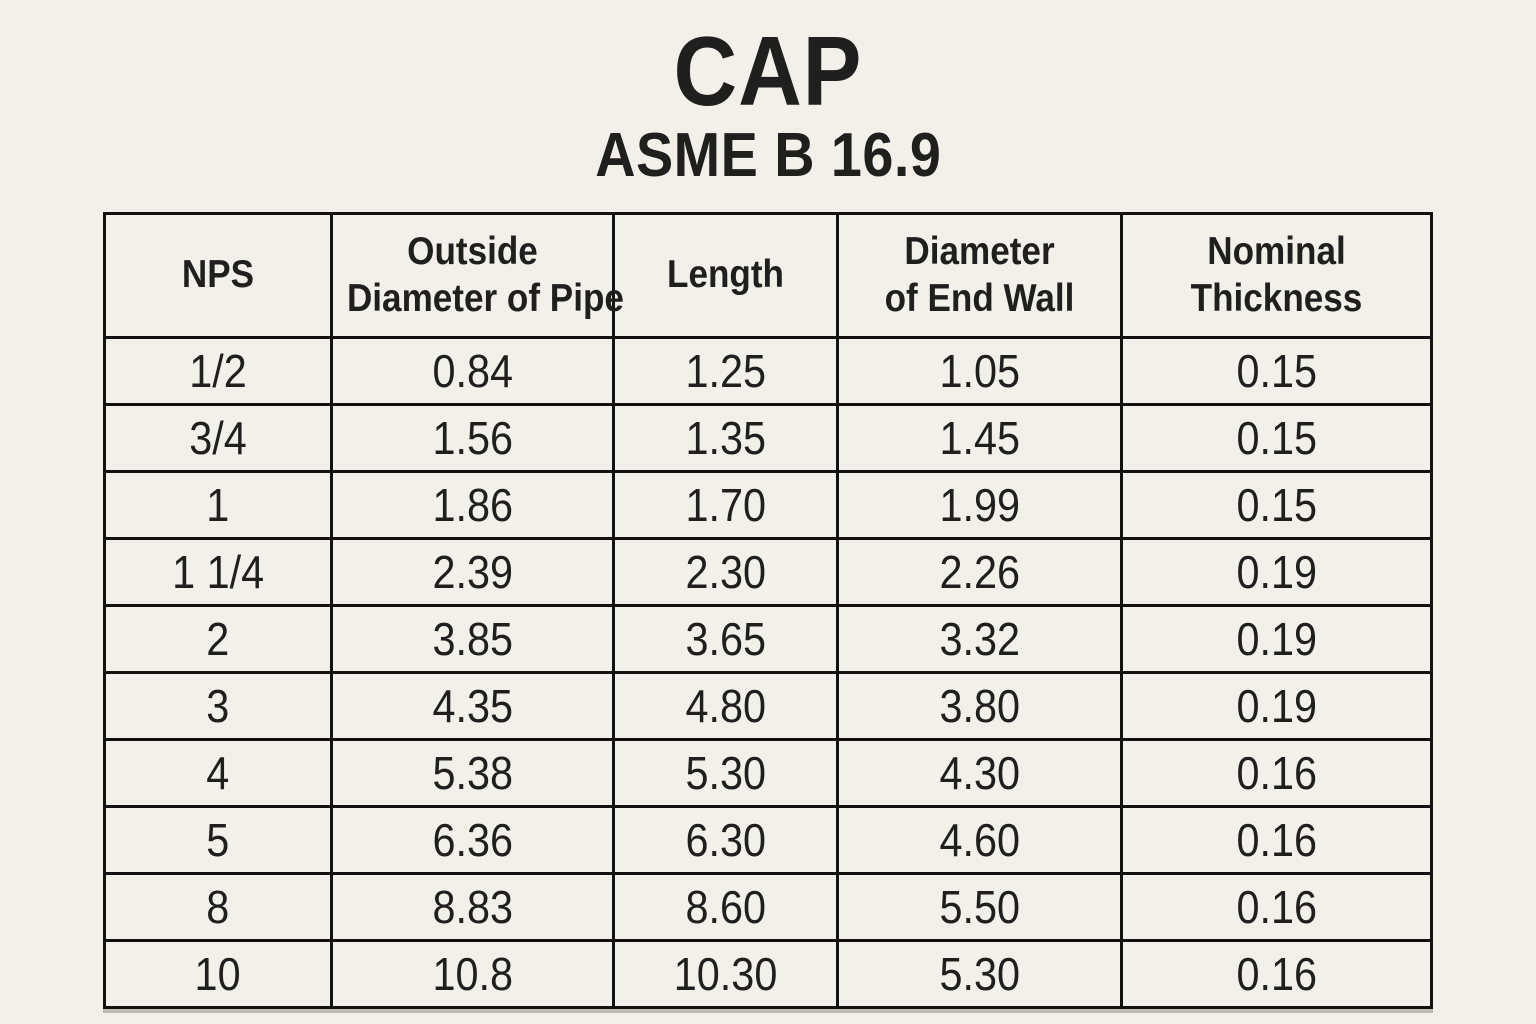 This screenshot has width=1536, height=1024. What do you see at coordinates (472, 371) in the screenshot?
I see `cell-outside-diameter-of-pipe: 0.84` at bounding box center [472, 371].